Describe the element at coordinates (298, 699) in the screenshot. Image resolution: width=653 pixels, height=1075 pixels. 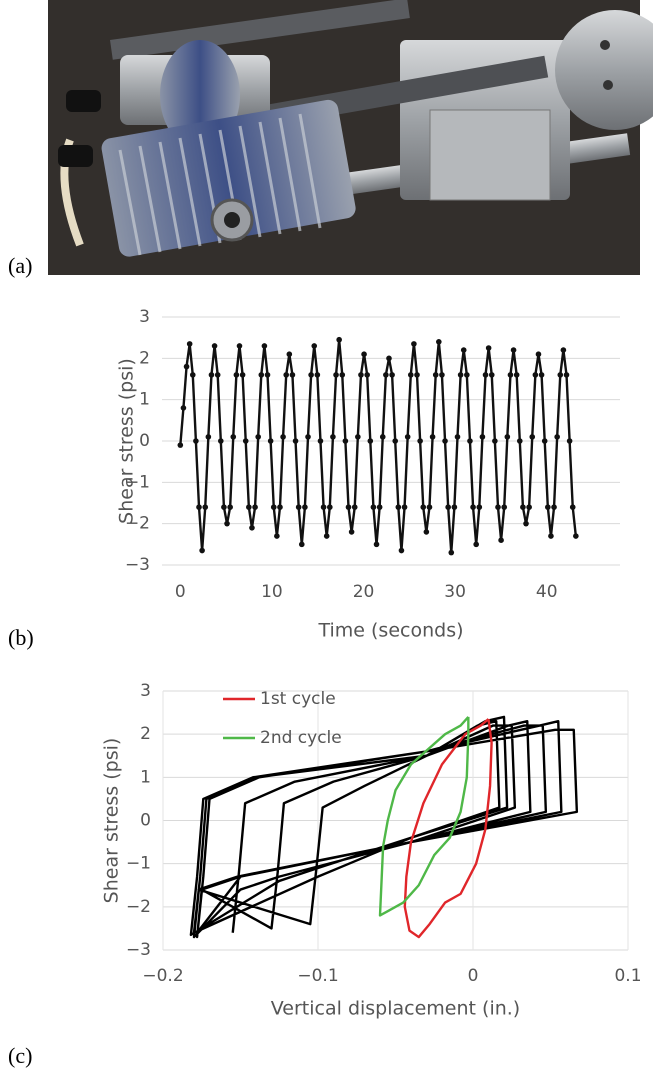
I see `legend-label: 1st cycle` at that location.